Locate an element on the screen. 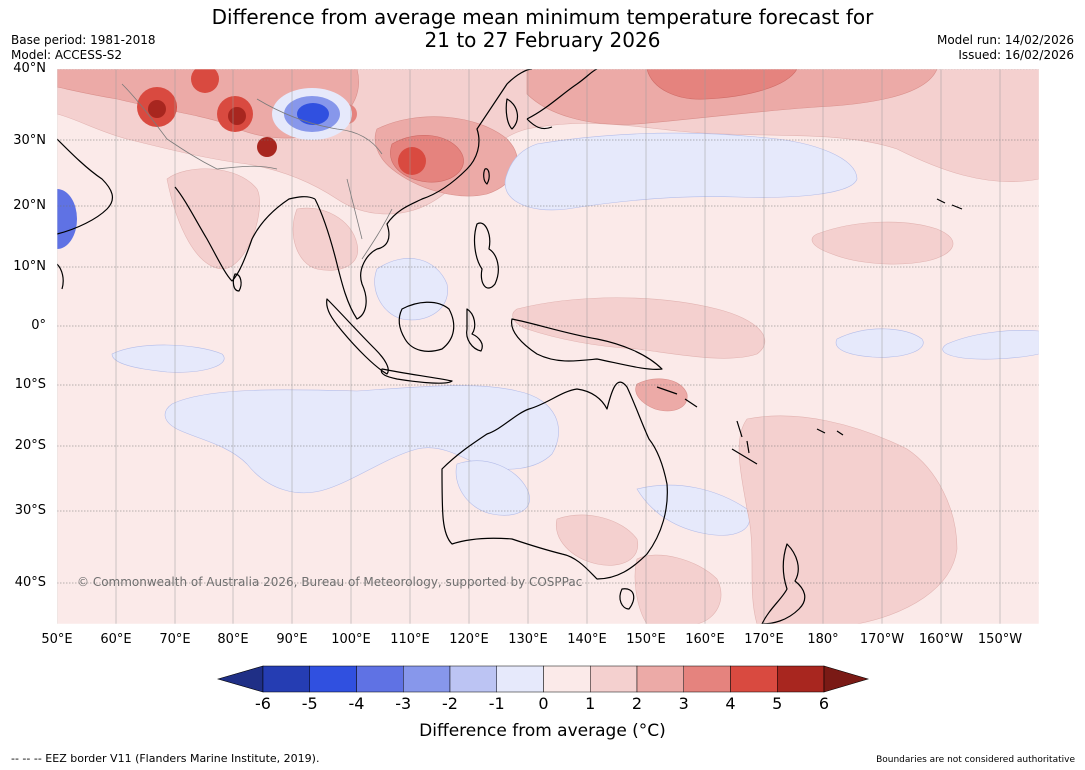 The width and height of the screenshot is (1085, 770). coastline-southeast-asia is located at coordinates (423, 194).